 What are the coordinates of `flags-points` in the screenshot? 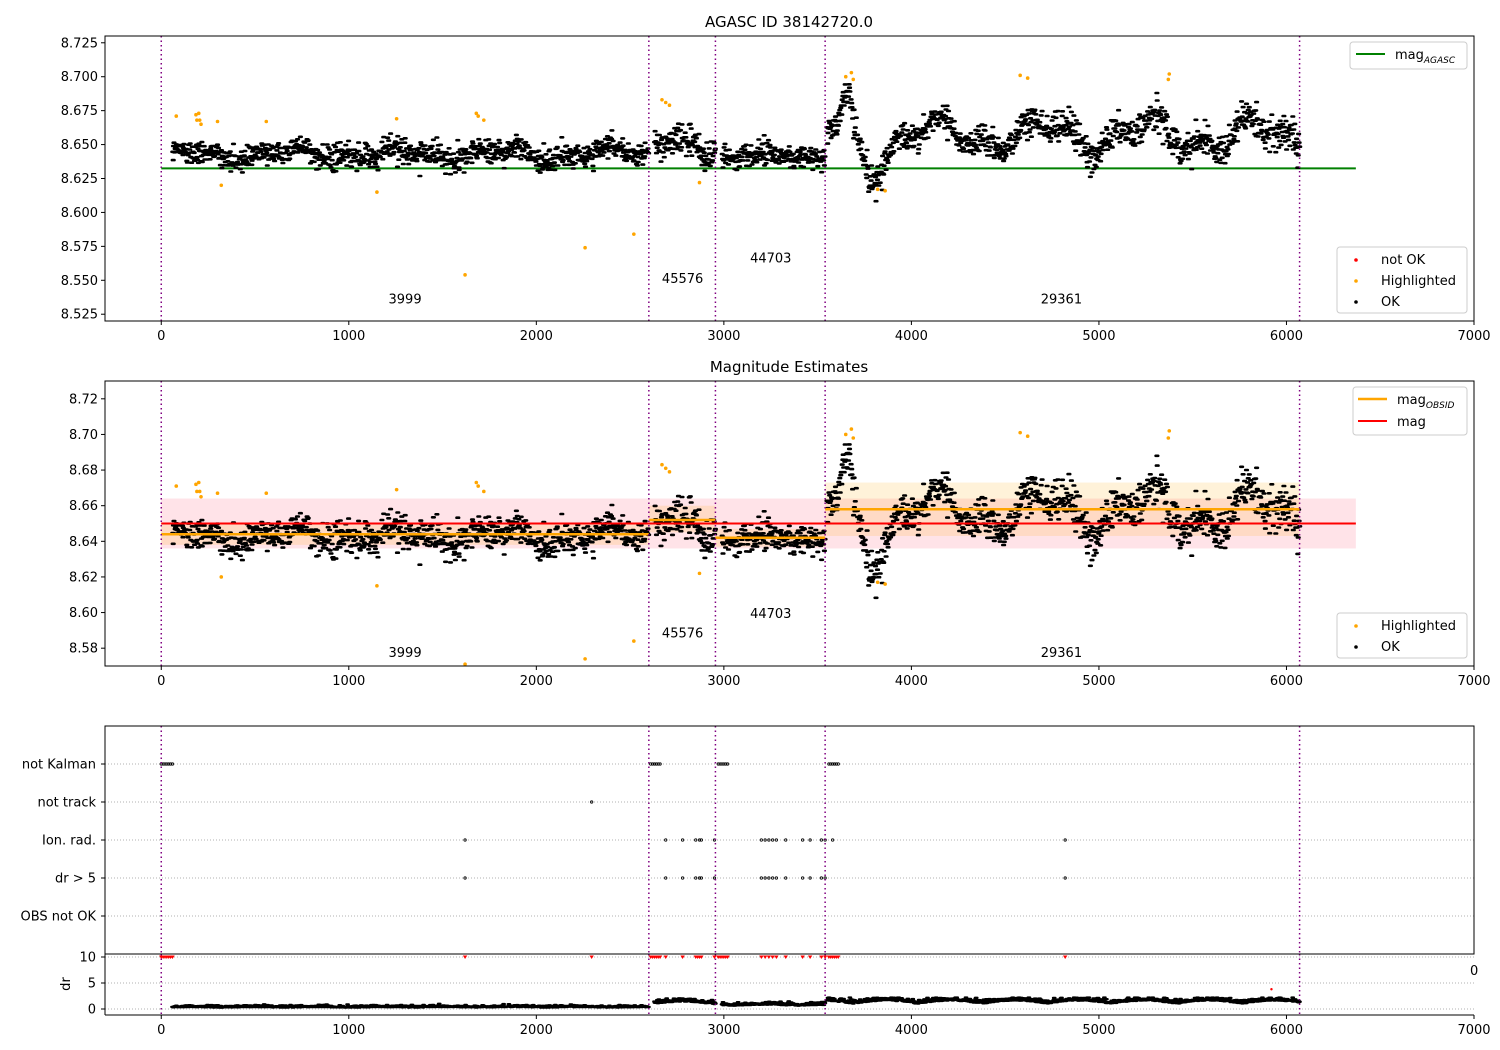 It's located at (613, 821).